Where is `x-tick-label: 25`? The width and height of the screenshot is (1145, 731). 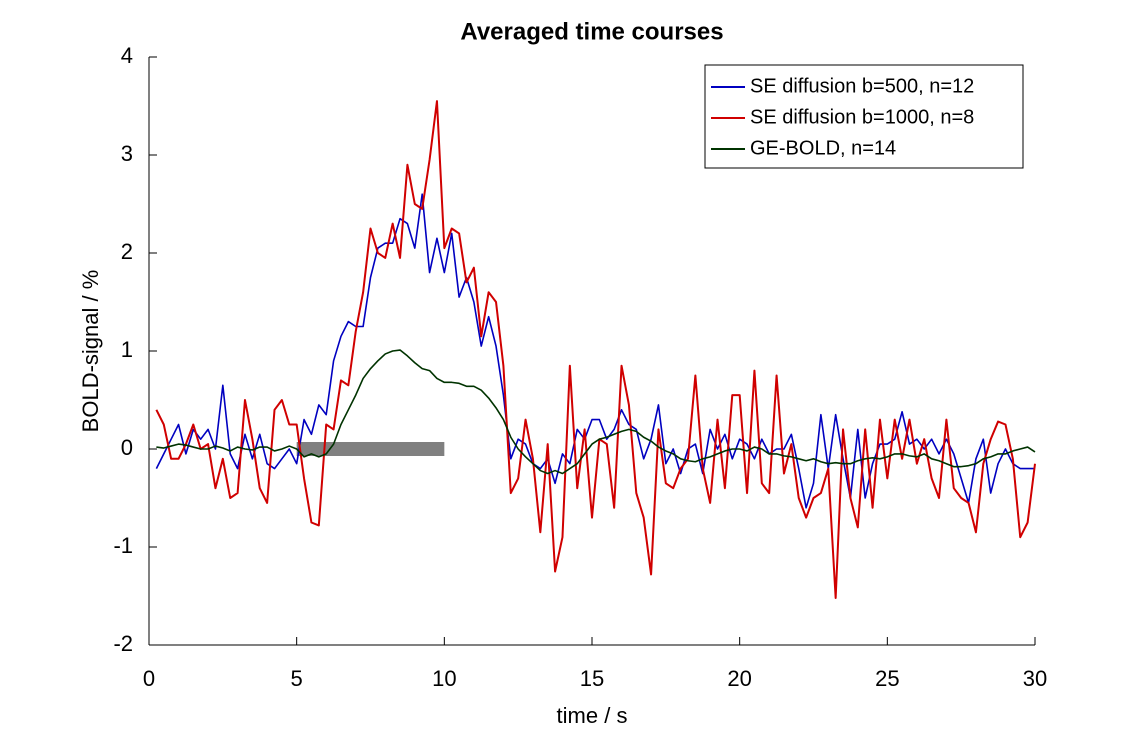 x-tick-label: 25 is located at coordinates (887, 678).